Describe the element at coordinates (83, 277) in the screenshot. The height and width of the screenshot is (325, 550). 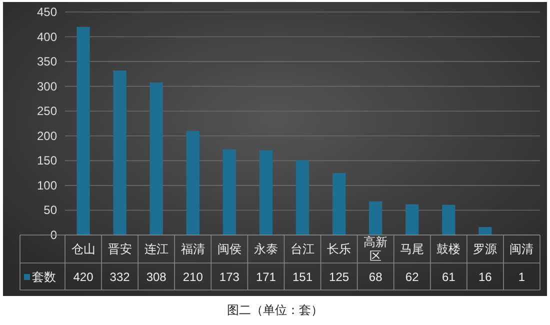
I see `data-label: 420` at that location.